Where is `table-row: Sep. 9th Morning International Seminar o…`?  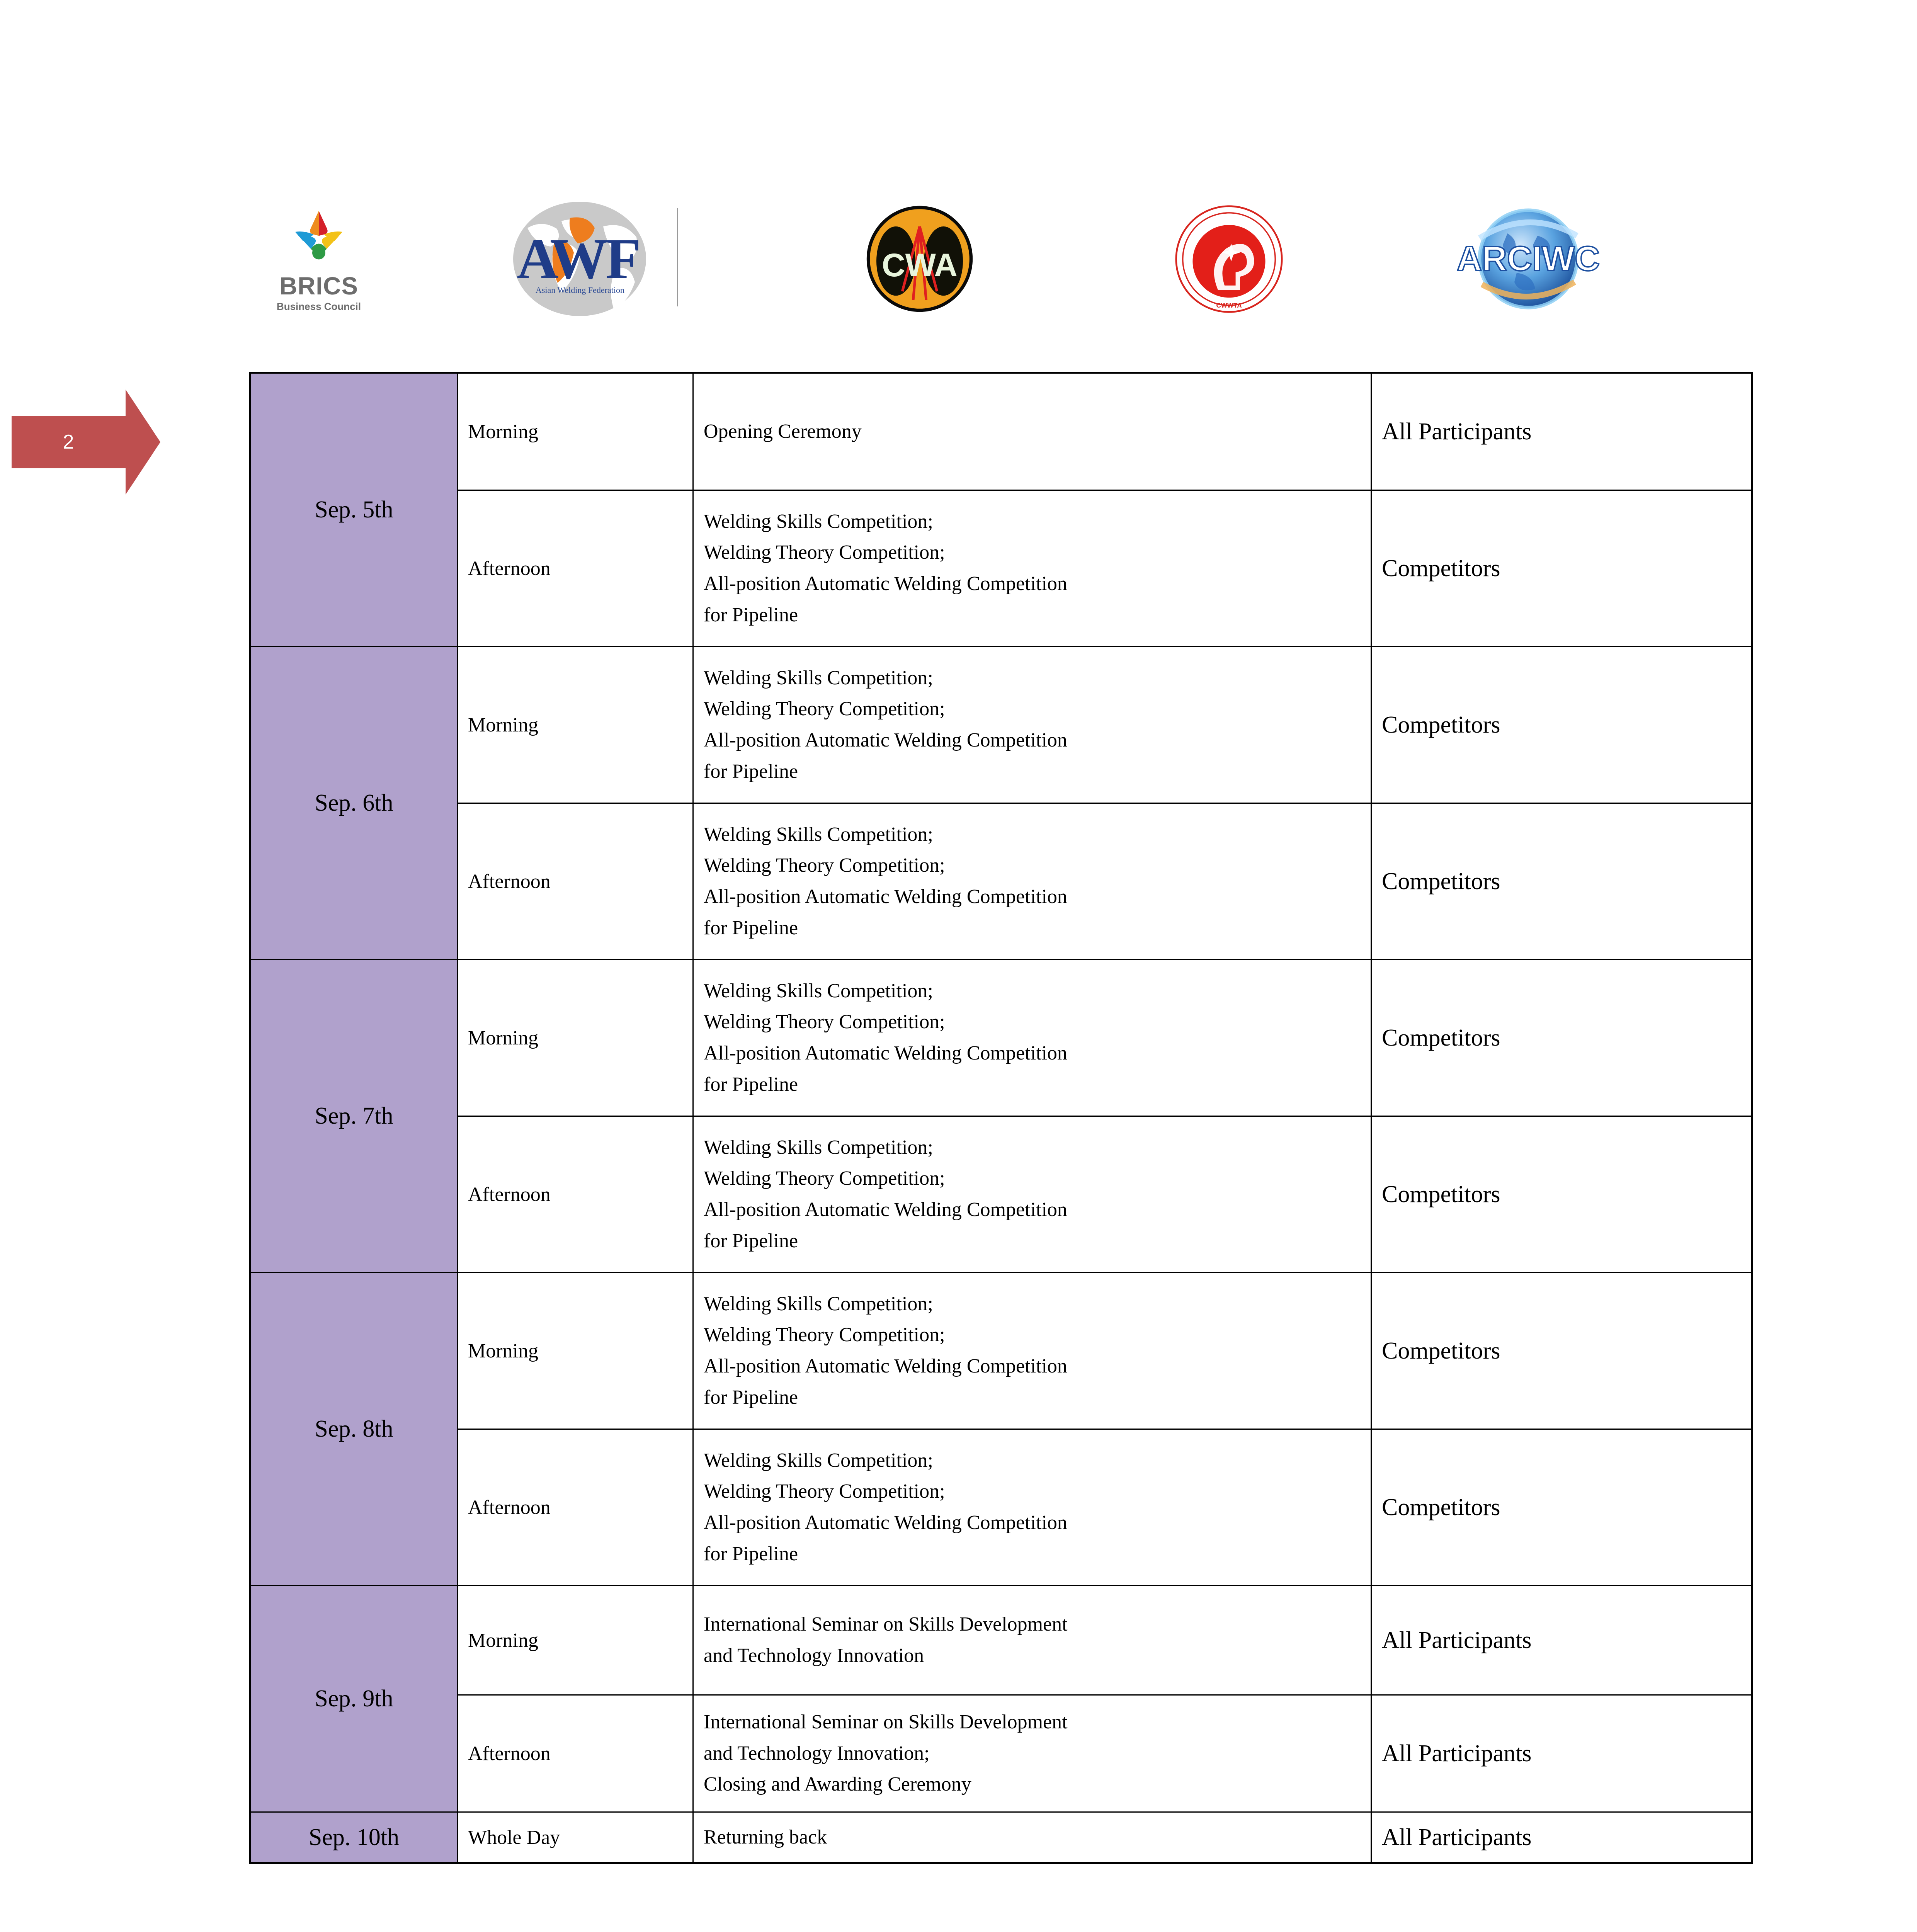
table-row: Sep. 9th Morning International Seminar o… is located at coordinates (1001, 1699).